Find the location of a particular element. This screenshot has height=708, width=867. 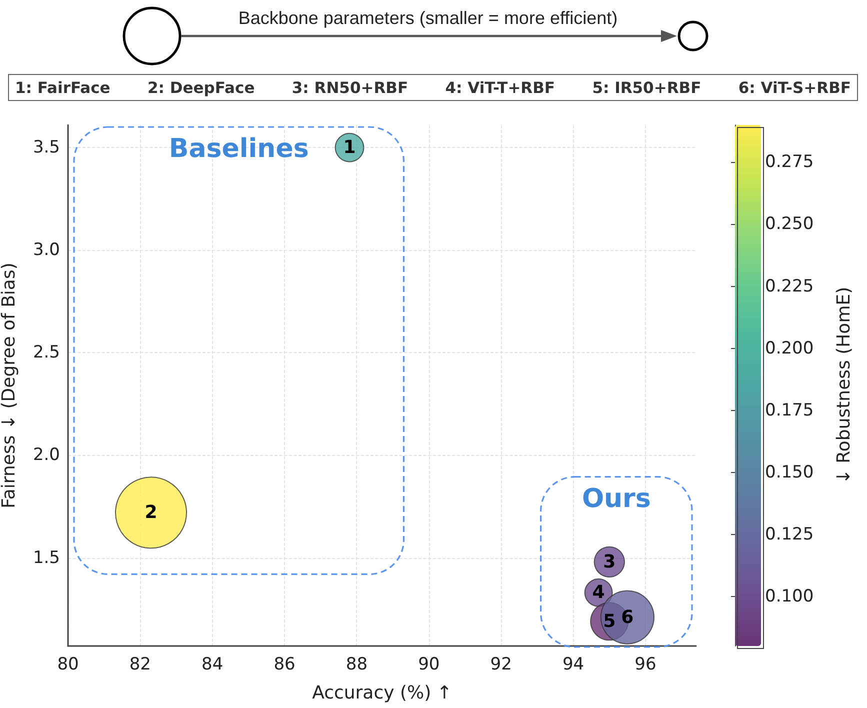

y-tick-label: 3.0 is located at coordinates (46, 250).